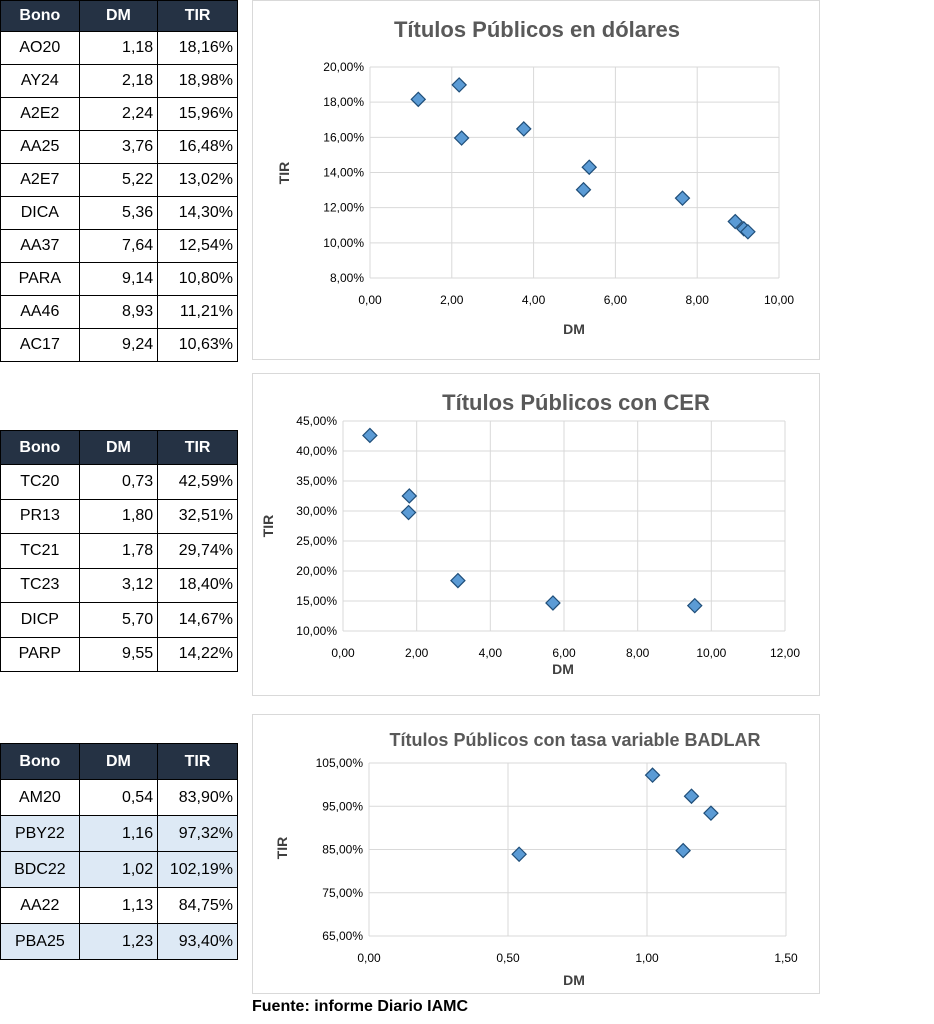 This screenshot has height=1024, width=934. I want to click on x-tick-label: 6,00, so click(616, 300).